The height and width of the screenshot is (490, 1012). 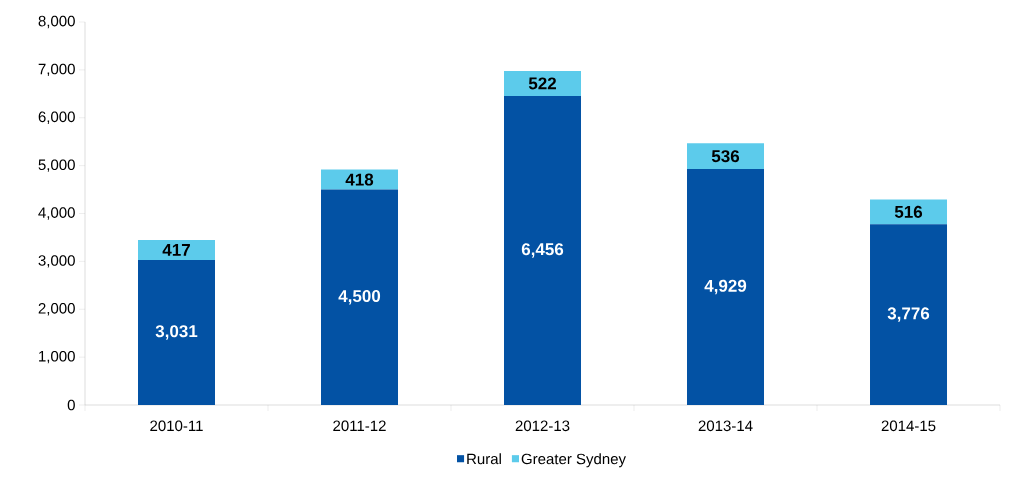 I want to click on data-label: 3,031, so click(x=176, y=332).